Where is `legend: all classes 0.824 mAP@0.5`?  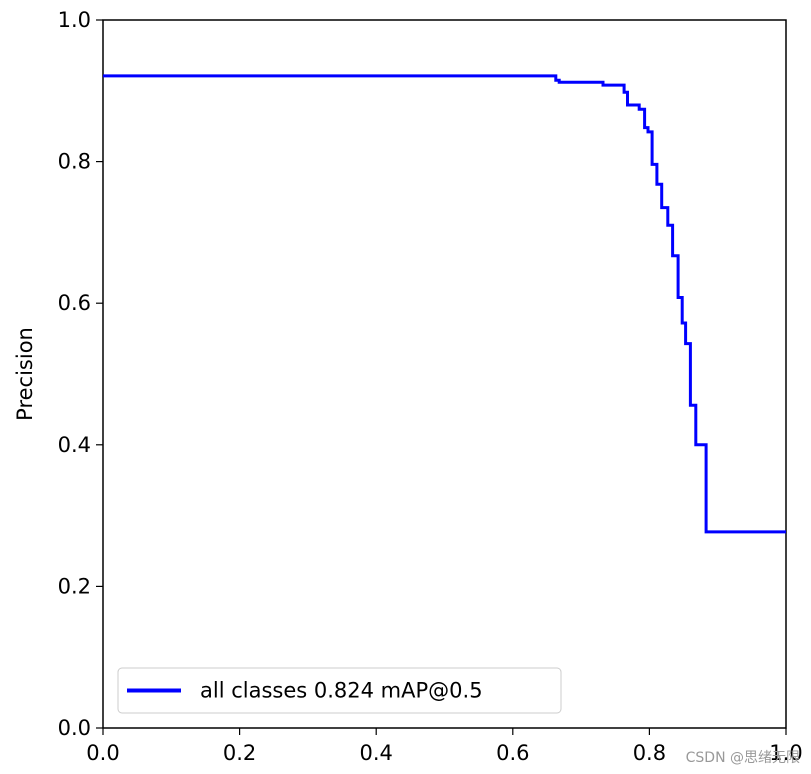
legend: all classes 0.824 mAP@0.5 is located at coordinates (339, 690).